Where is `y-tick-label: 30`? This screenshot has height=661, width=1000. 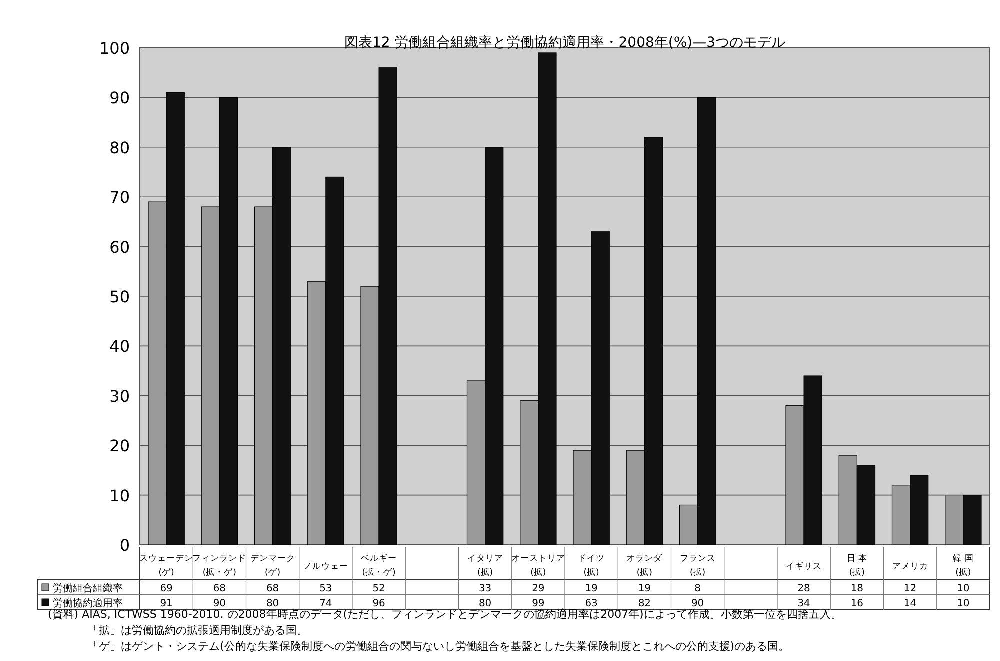
y-tick-label: 30 is located at coordinates (120, 396).